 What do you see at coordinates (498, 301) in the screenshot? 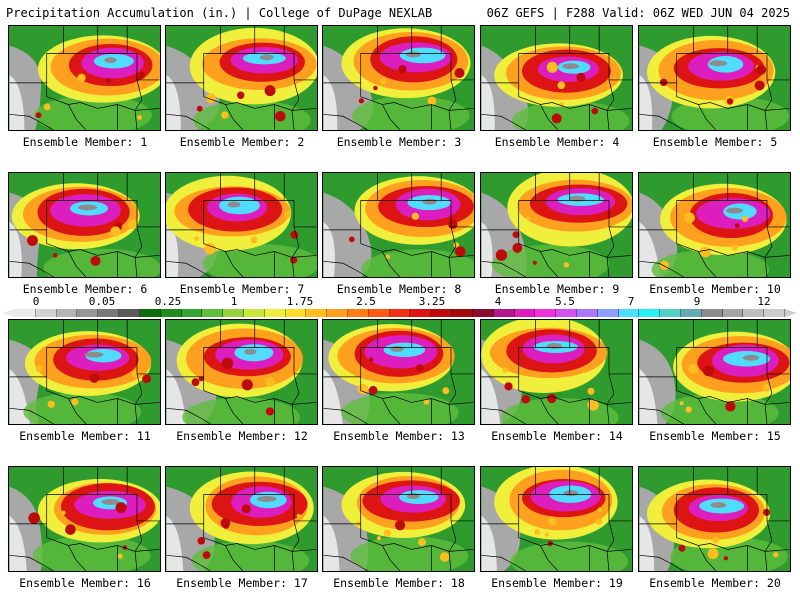
I see `colorbar-tick-label: 4` at bounding box center [498, 301].